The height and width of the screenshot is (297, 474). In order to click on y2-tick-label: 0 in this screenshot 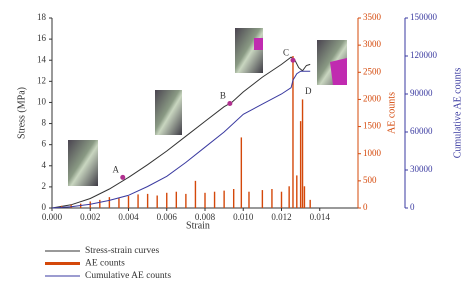, I will do `click(365, 207)`.